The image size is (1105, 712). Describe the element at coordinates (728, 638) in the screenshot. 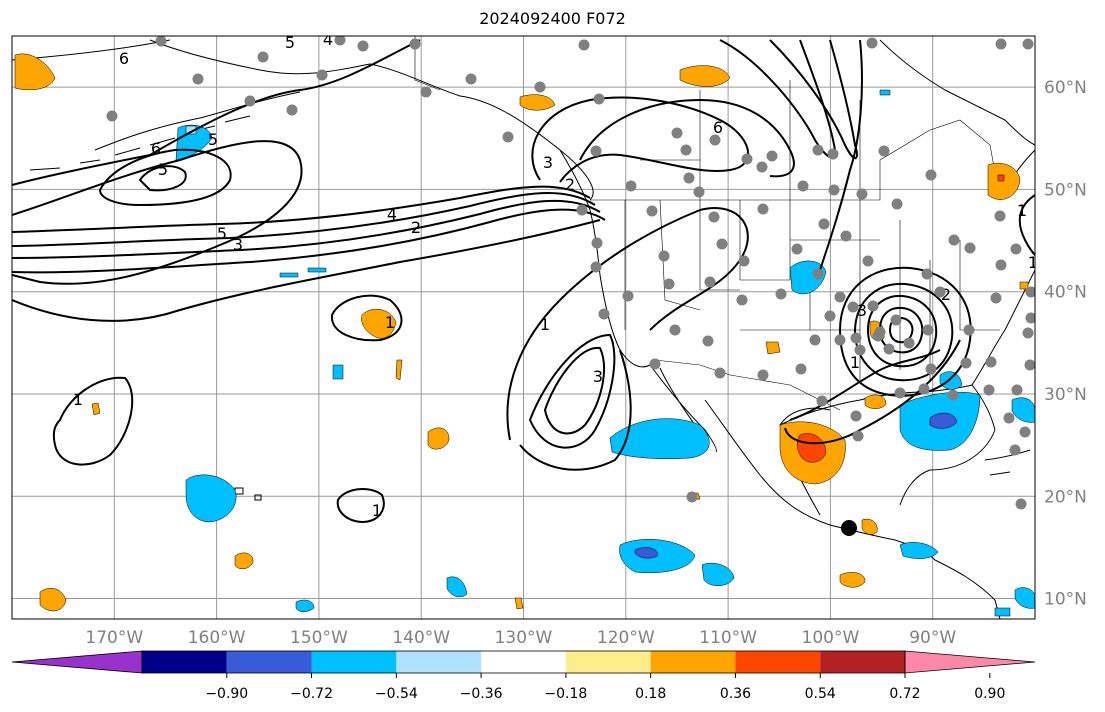

I see `lon-tick-label: 110°W` at that location.